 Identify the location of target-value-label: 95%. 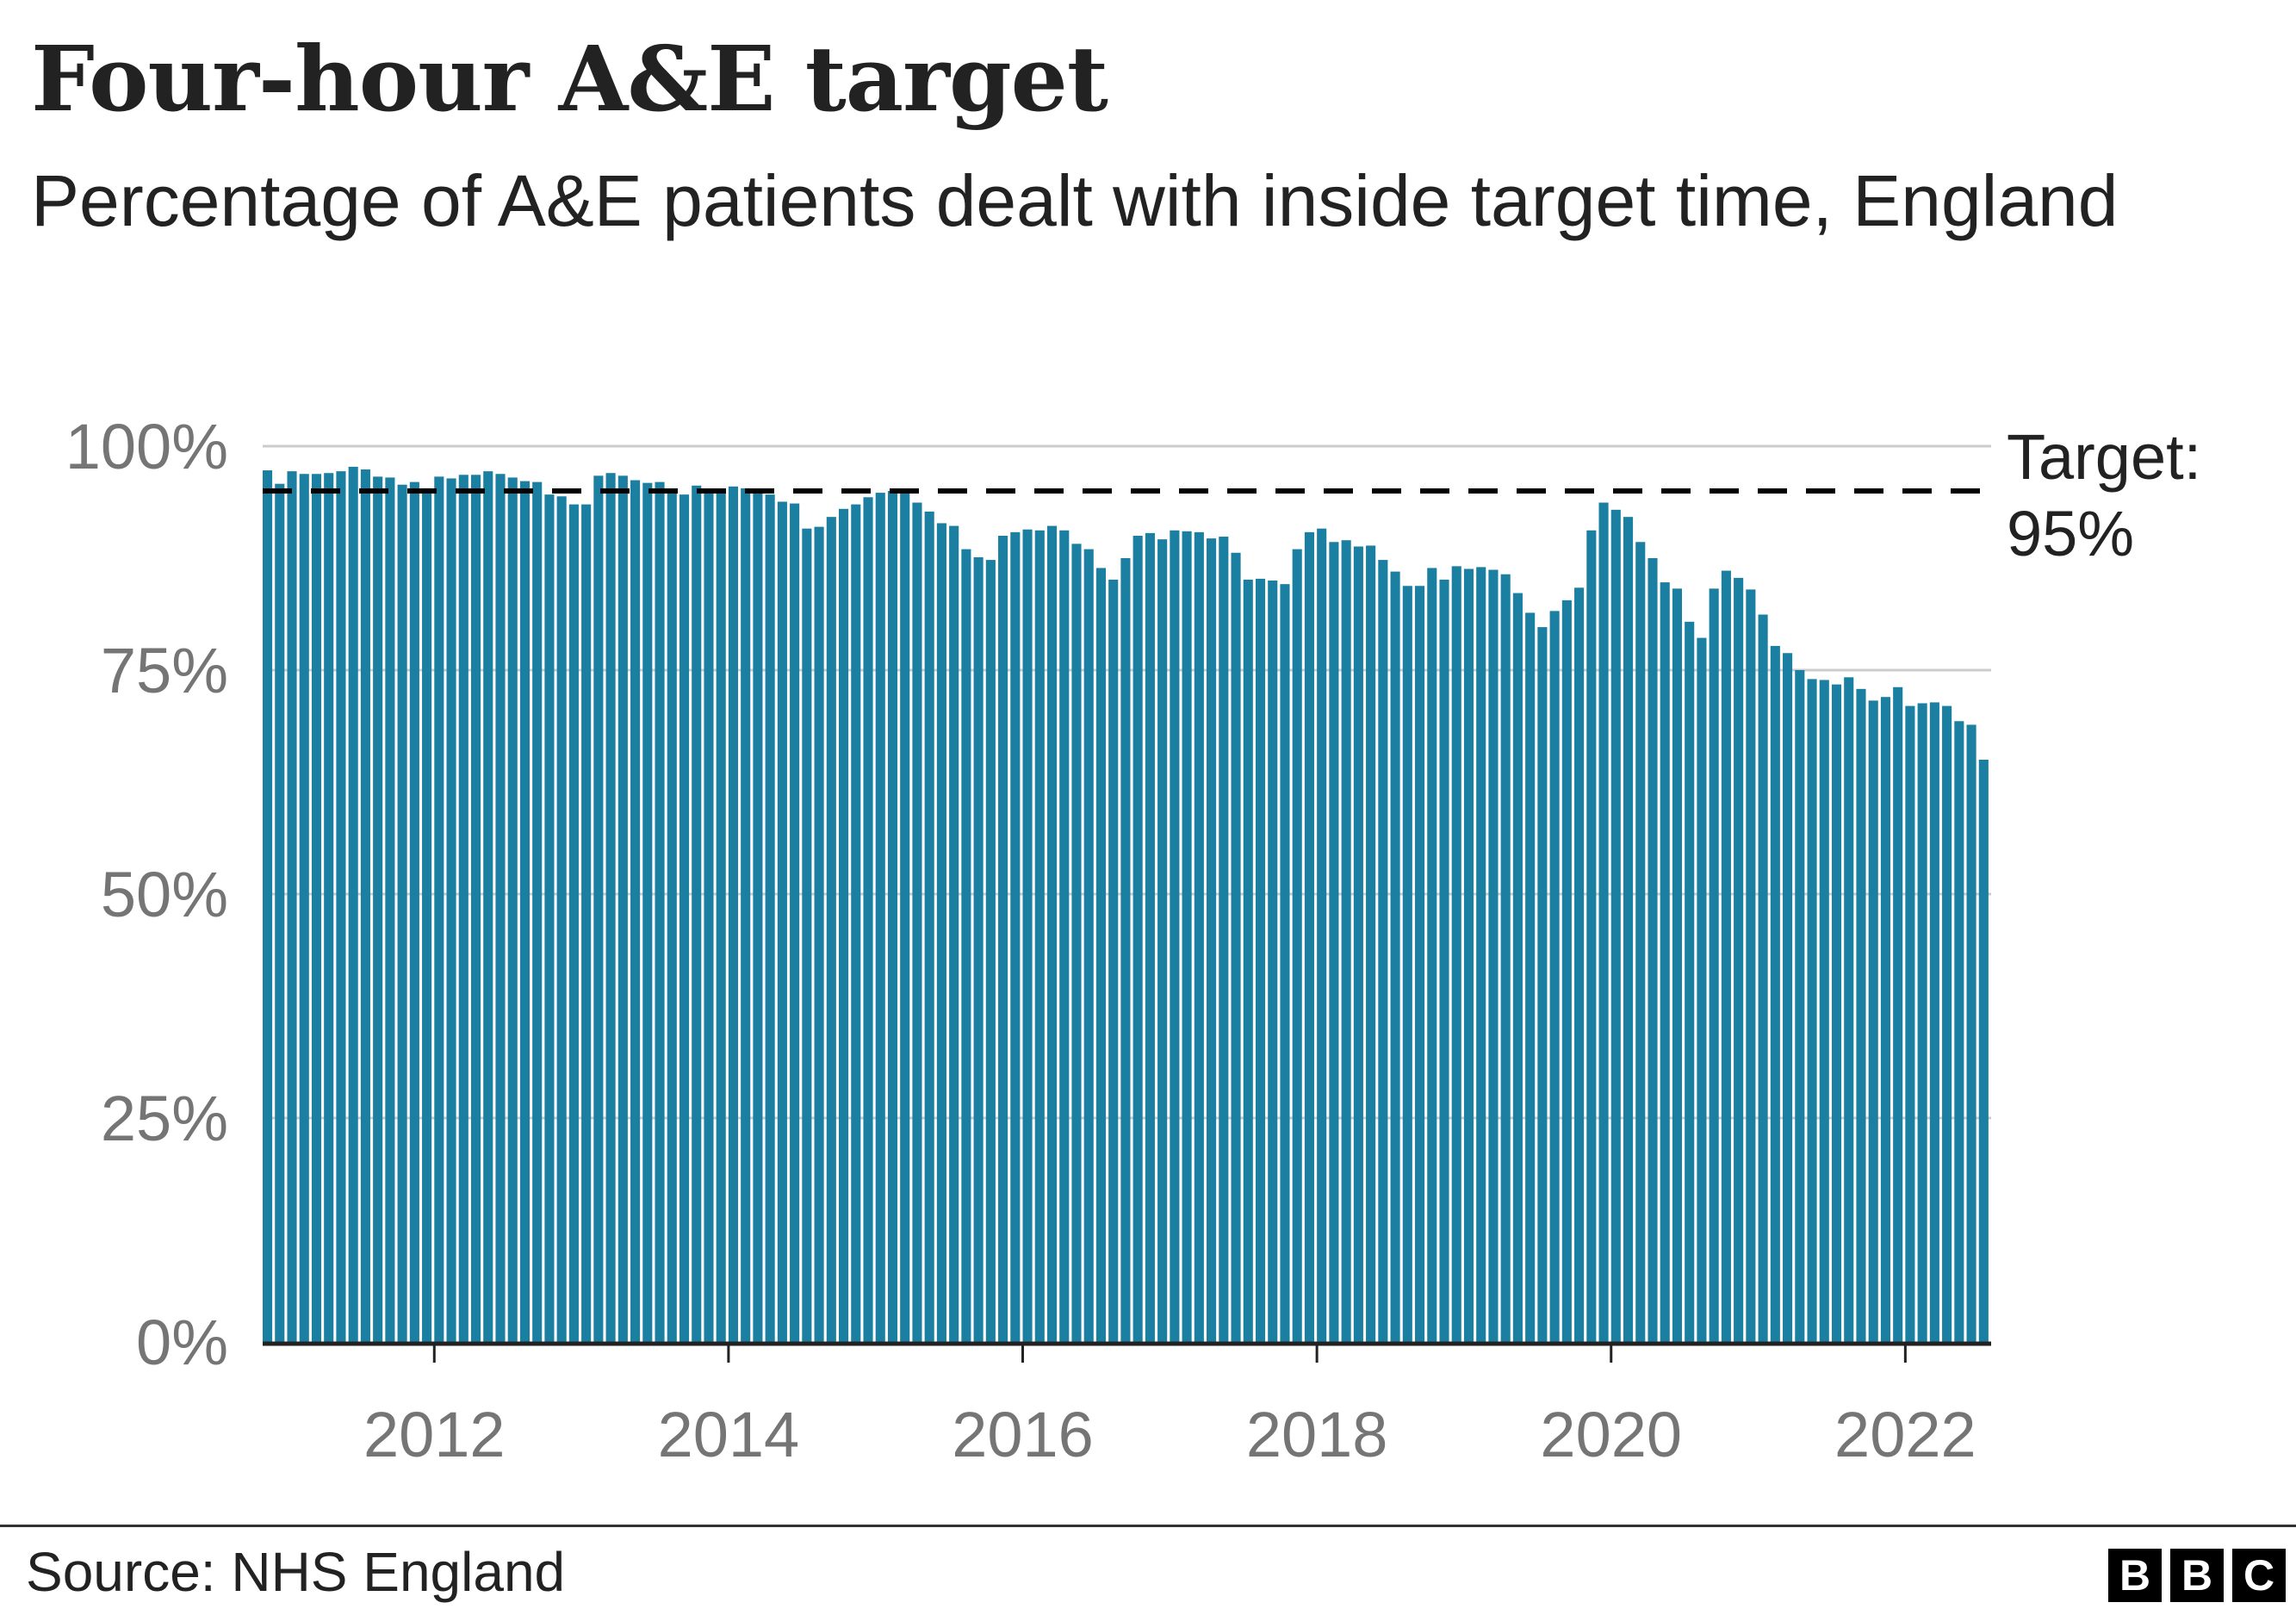
(2070, 533).